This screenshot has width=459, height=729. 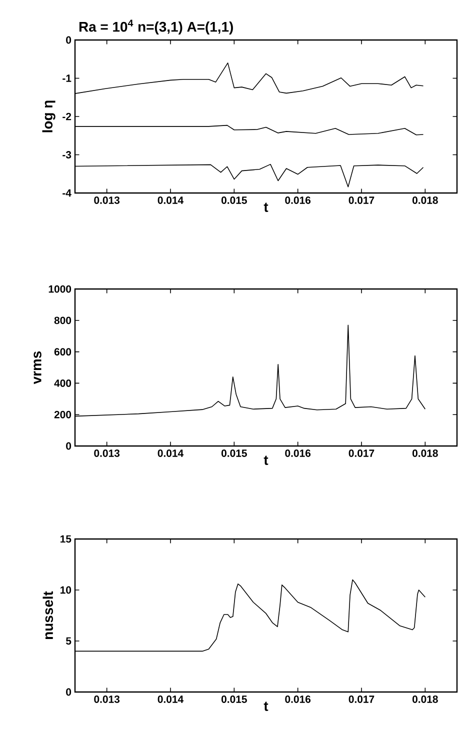 I want to click on y-axis-title: log η, so click(x=49, y=116).